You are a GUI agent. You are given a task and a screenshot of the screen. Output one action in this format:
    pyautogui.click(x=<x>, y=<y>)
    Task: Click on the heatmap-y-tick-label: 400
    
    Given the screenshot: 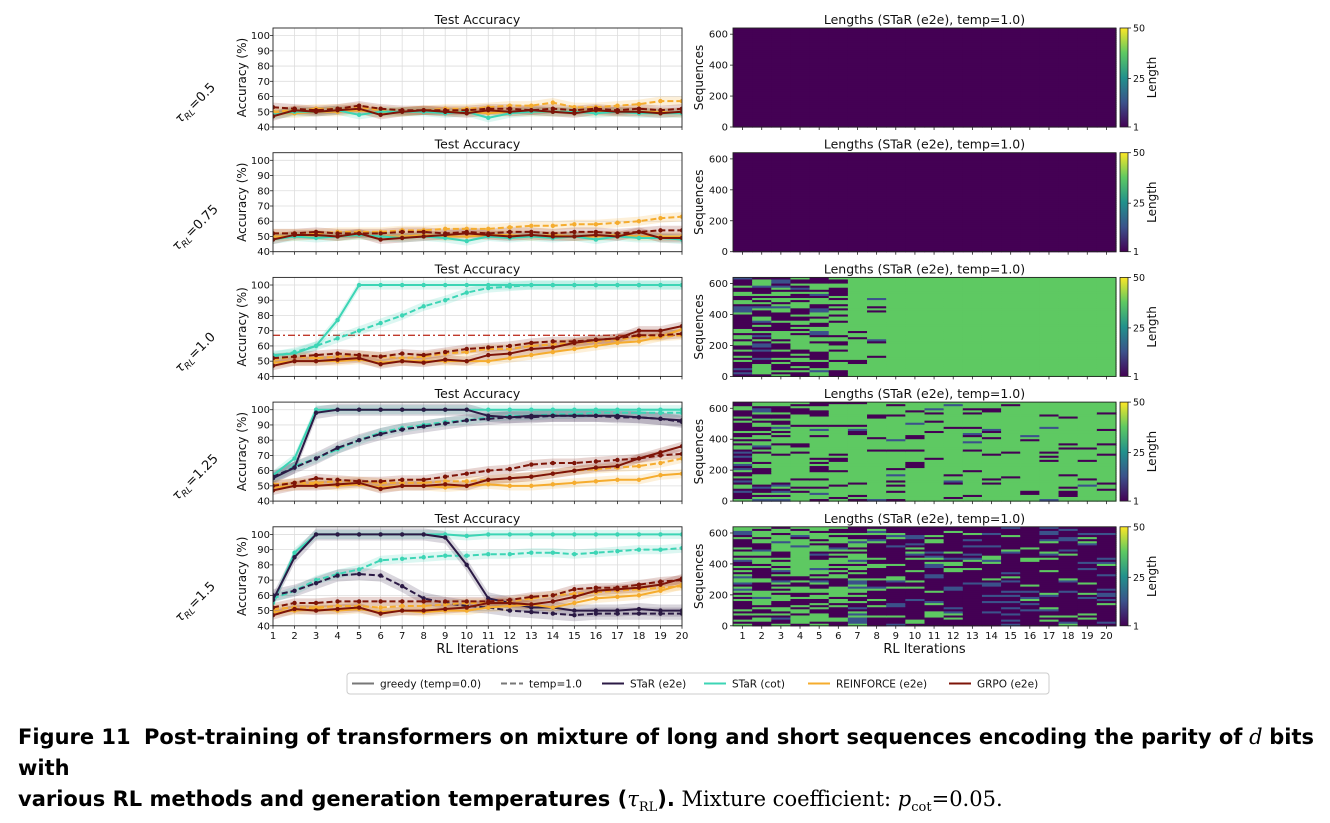 What is the action you would take?
    pyautogui.click(x=718, y=440)
    